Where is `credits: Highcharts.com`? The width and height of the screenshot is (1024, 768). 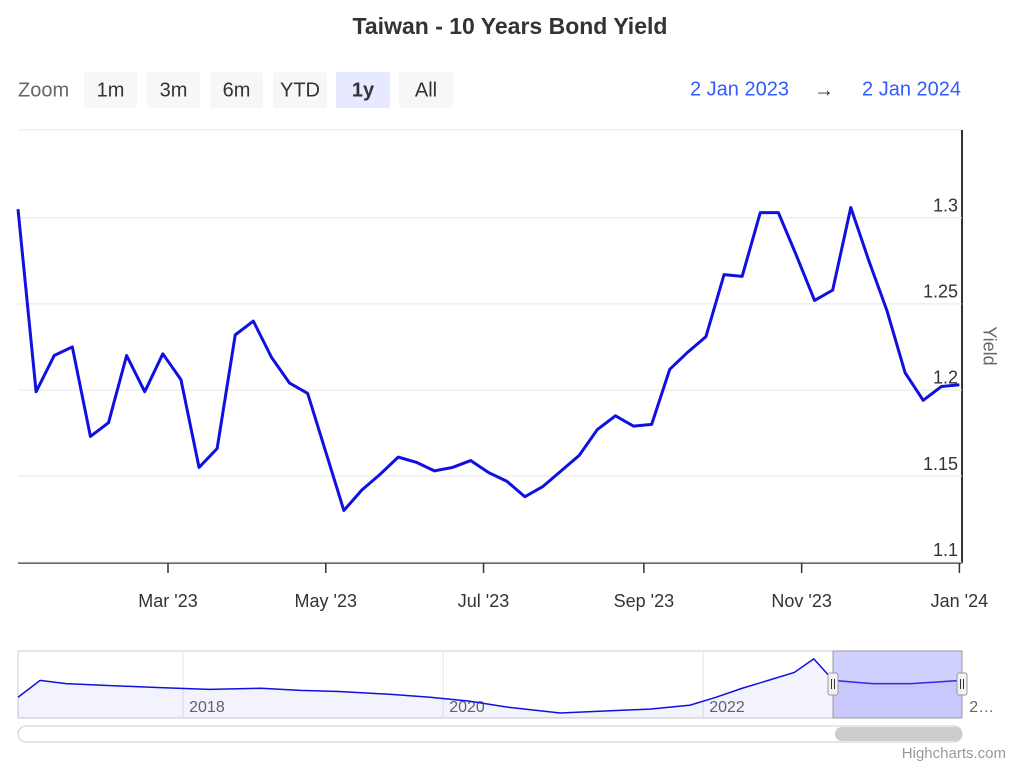
credits: Highcharts.com is located at coordinates (954, 753).